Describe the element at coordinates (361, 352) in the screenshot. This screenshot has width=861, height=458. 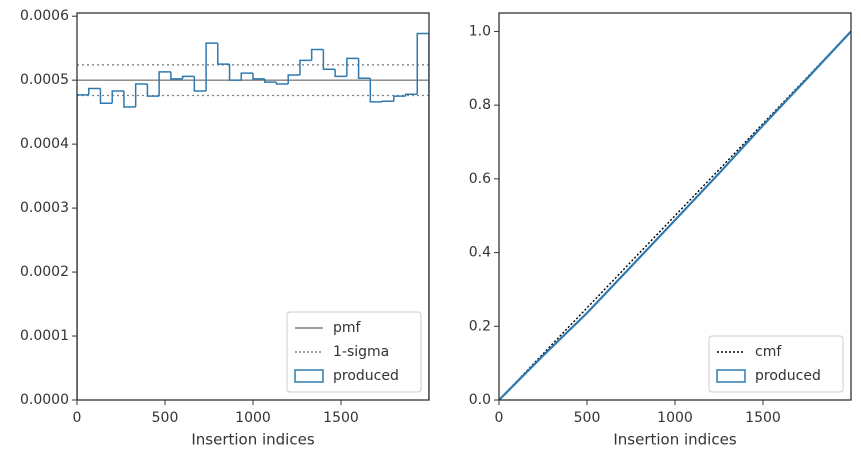
I see `legend-label: 1-sigma` at that location.